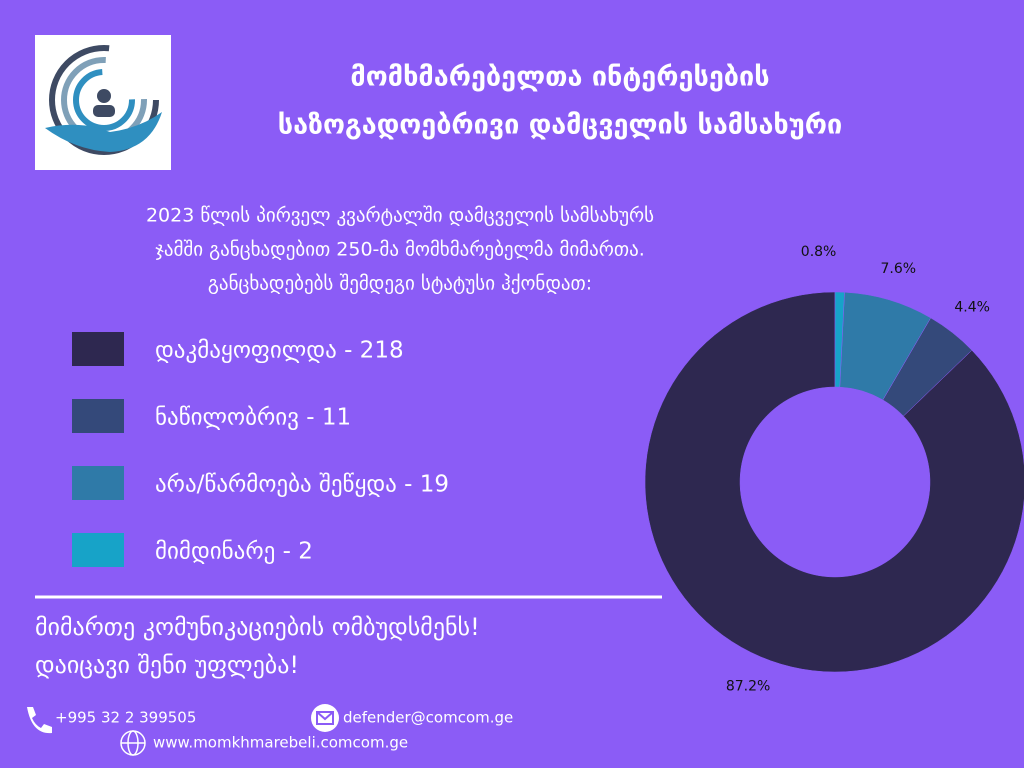  Describe the element at coordinates (167, 665) in the screenshot. I see `slogan-line: დაიცავი შენი უფლება!` at that location.